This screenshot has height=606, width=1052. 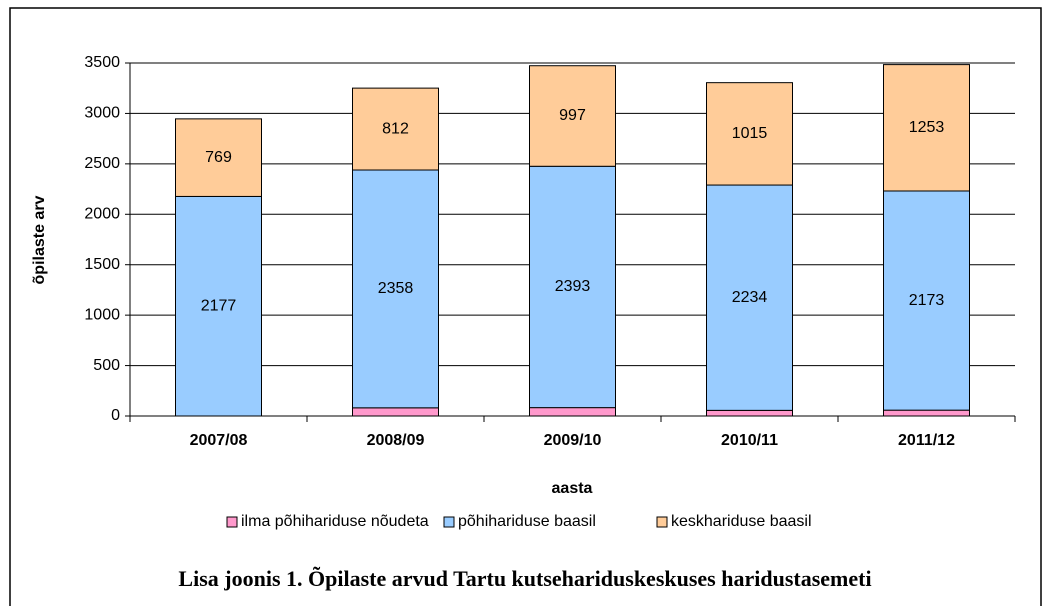 What do you see at coordinates (749, 440) in the screenshot?
I see `x-tick-label: 2010/11` at bounding box center [749, 440].